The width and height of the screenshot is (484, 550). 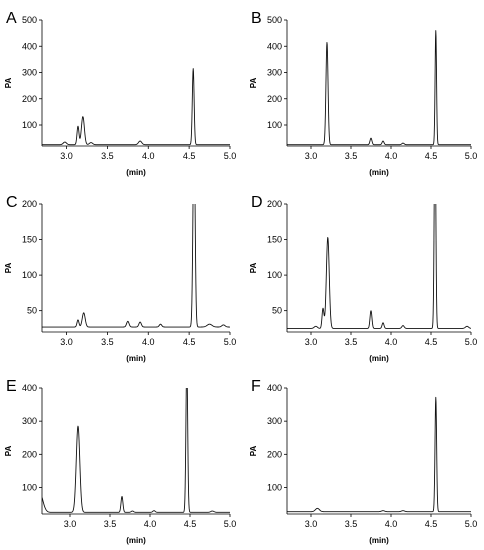 I want to click on panel-letter: F, so click(x=256, y=386).